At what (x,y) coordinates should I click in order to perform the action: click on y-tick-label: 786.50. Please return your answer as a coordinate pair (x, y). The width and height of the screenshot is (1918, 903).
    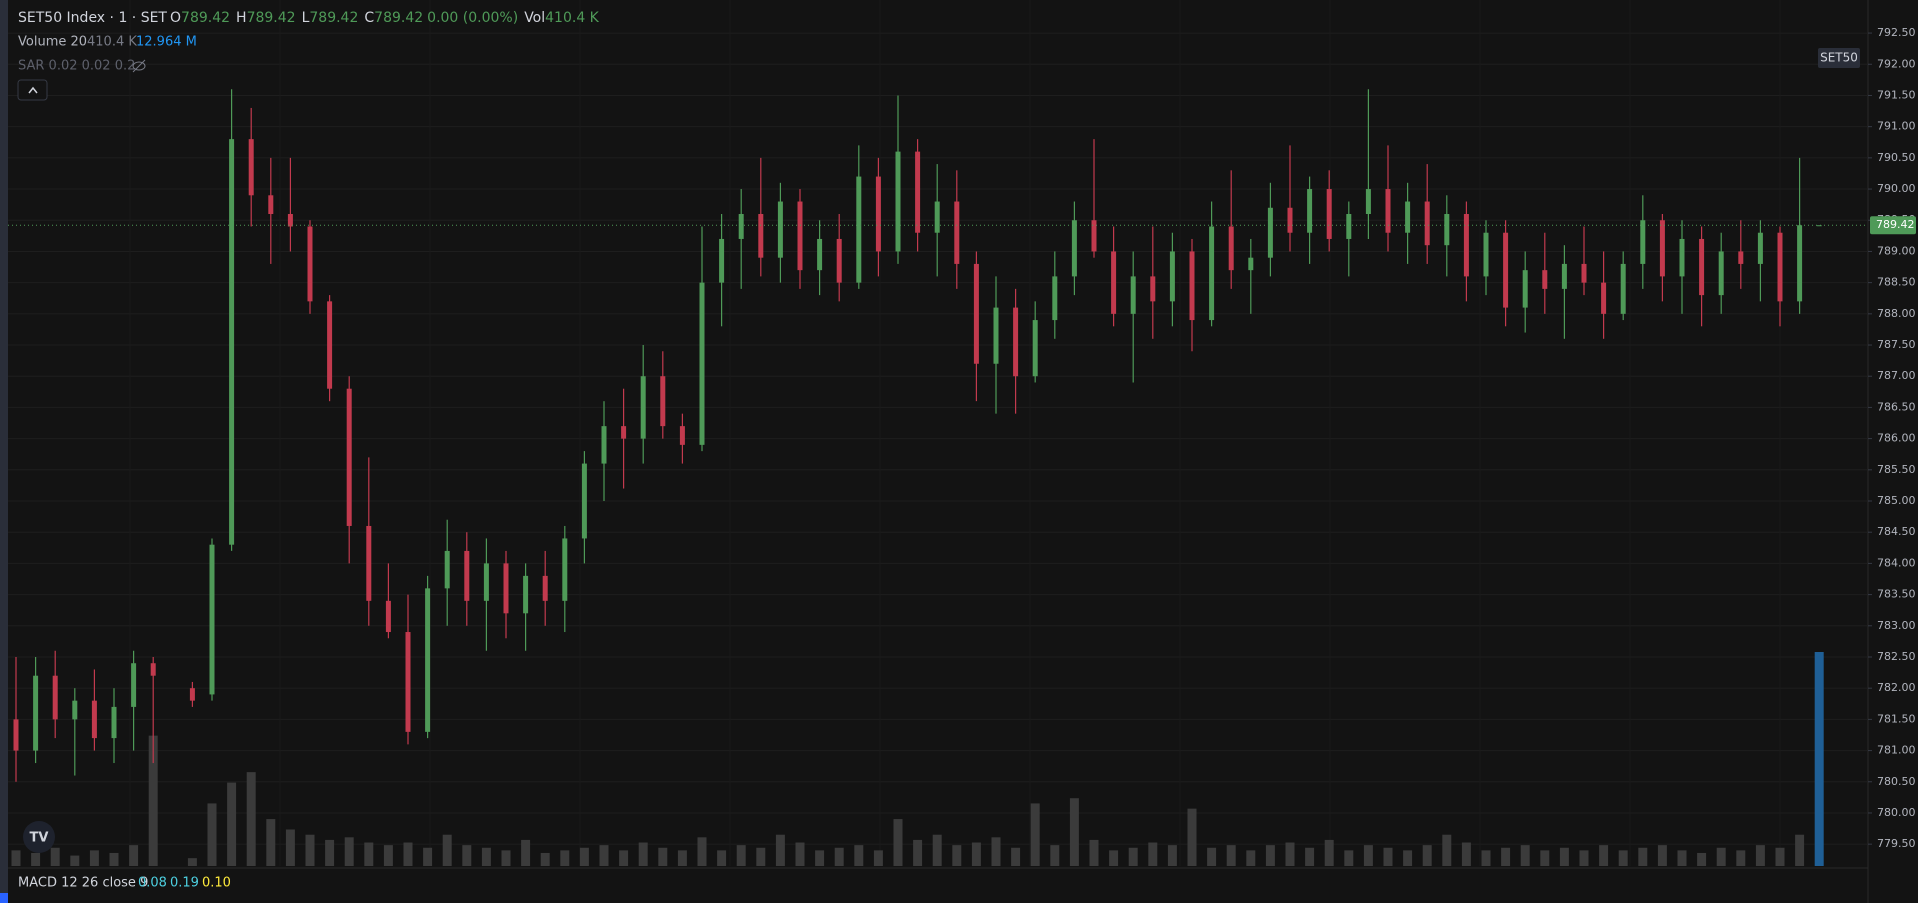
    Looking at the image, I should click on (1896, 406).